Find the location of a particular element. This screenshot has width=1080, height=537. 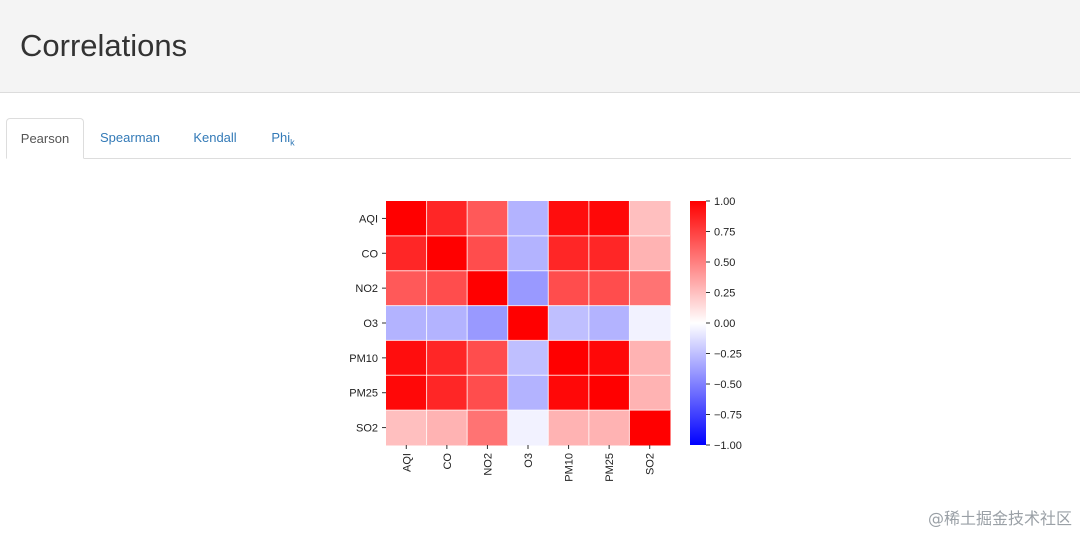

colorbar-tick-label: −0.25 is located at coordinates (728, 355).